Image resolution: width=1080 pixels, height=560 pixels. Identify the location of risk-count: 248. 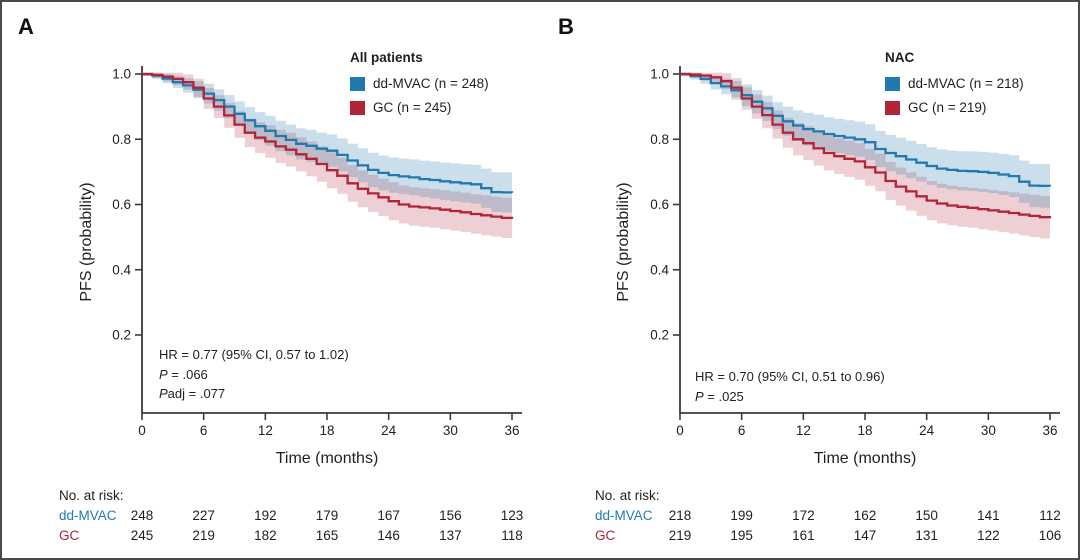
(142, 515).